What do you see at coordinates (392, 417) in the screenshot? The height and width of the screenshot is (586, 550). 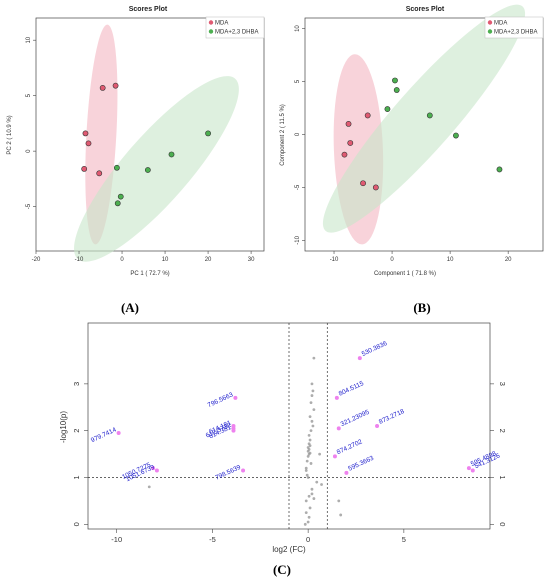 I see `significant-point-label: 873.2718` at bounding box center [392, 417].